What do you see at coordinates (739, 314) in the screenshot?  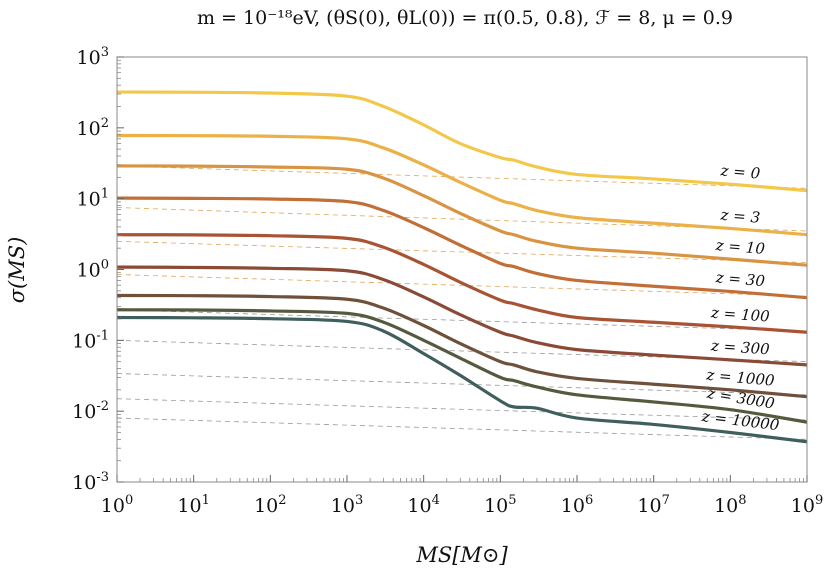 I see `series-label: z = 100` at bounding box center [739, 314].